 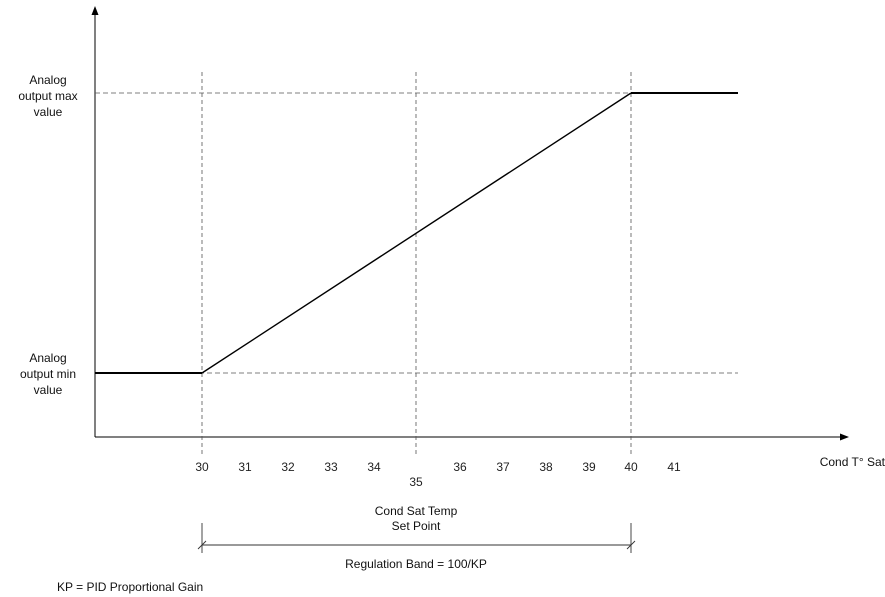 I want to click on tick-37: 37, so click(x=503, y=467).